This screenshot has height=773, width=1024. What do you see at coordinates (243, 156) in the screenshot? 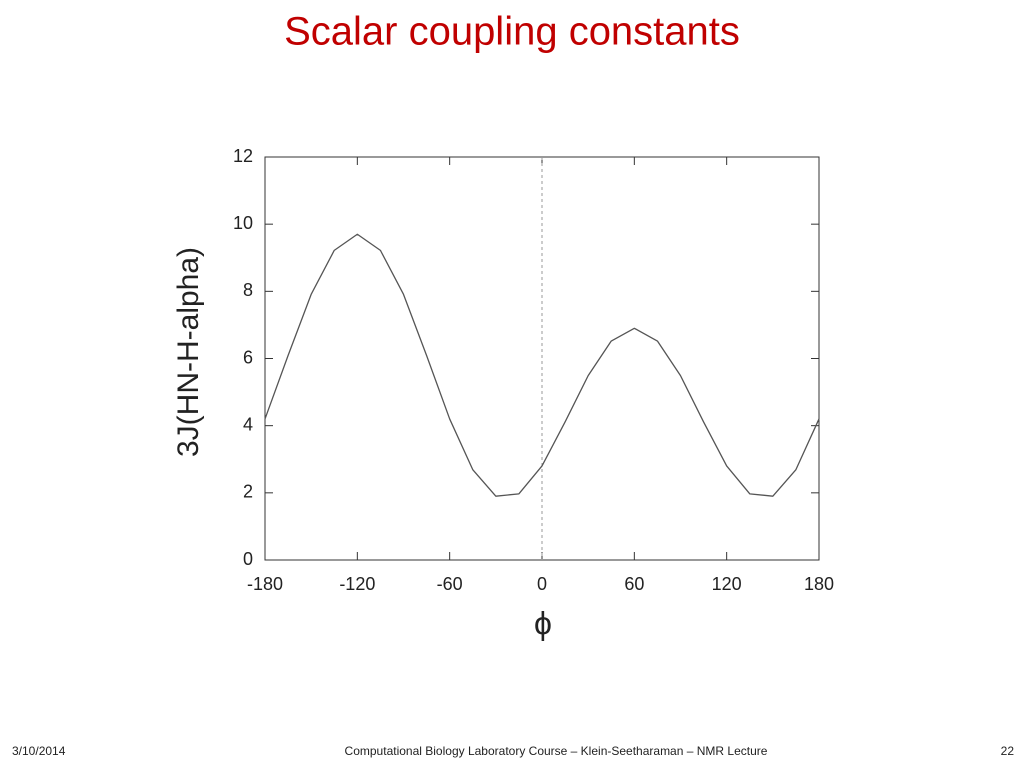
I see `y-tick-label: 12` at bounding box center [243, 156].